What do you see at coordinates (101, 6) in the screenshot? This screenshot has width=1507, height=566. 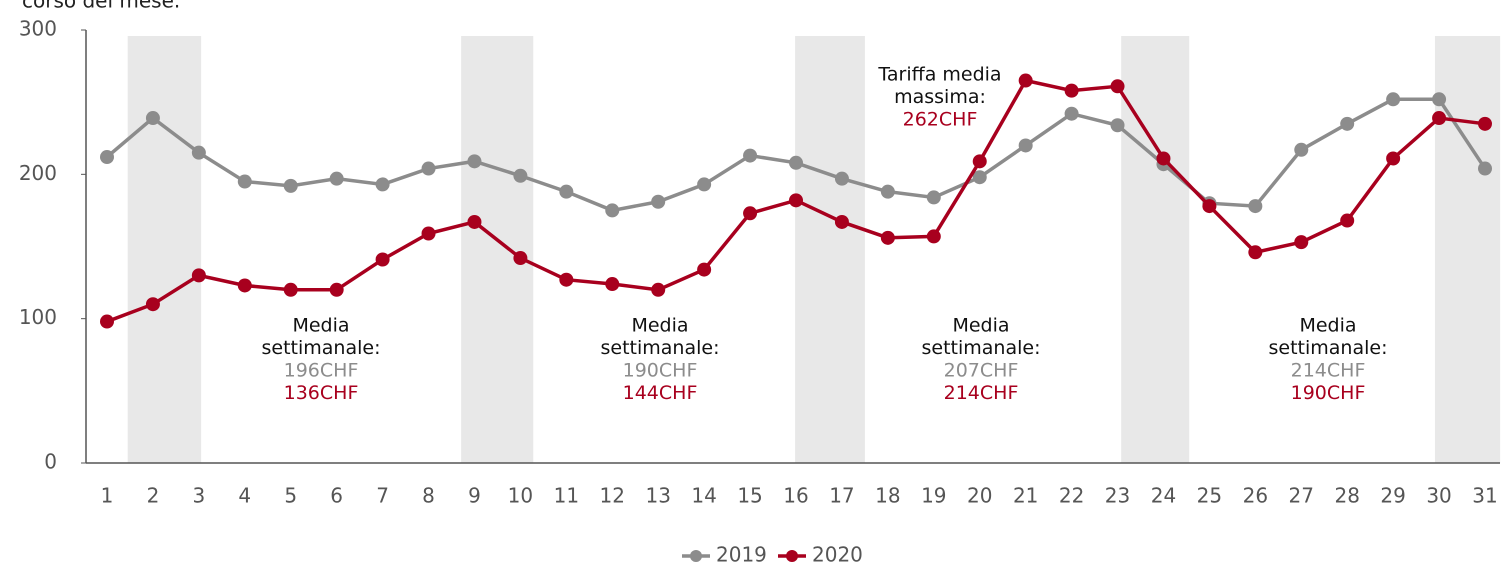 I see `chart-subtitle: corso del mese.` at bounding box center [101, 6].